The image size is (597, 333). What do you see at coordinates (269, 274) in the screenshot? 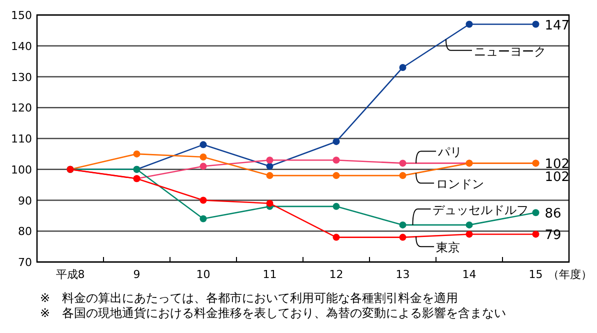
I see `xtick: 11` at bounding box center [269, 274].